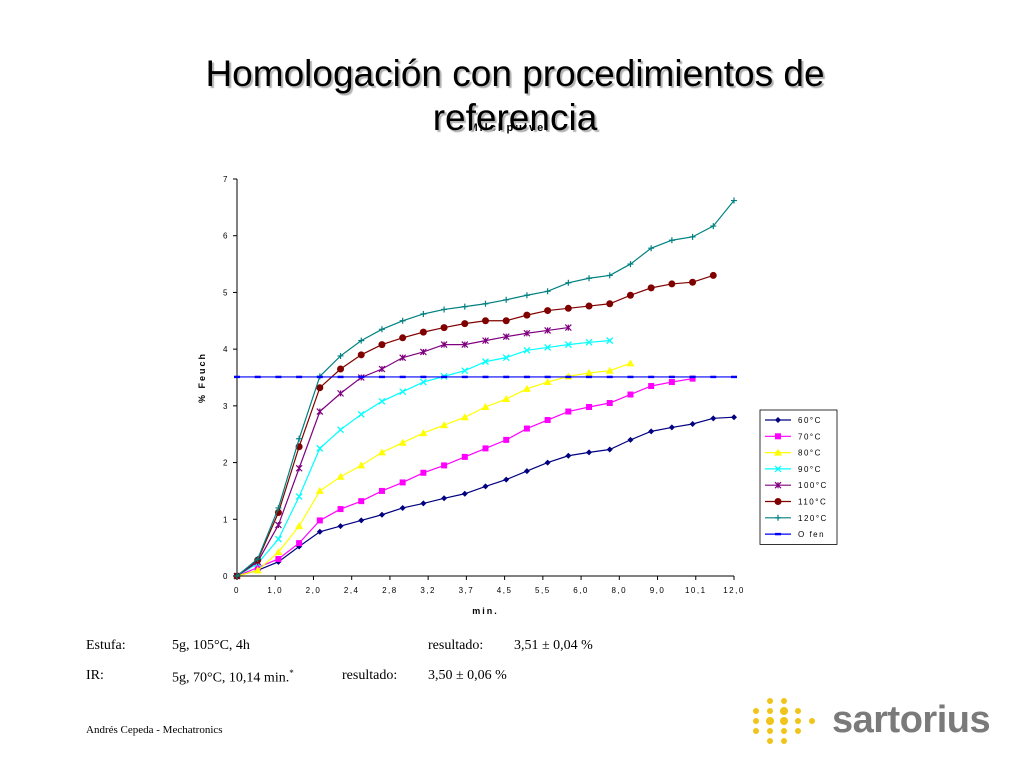 This screenshot has height=768, width=1024. What do you see at coordinates (226, 179) in the screenshot?
I see `y-tick-label: 7` at bounding box center [226, 179].